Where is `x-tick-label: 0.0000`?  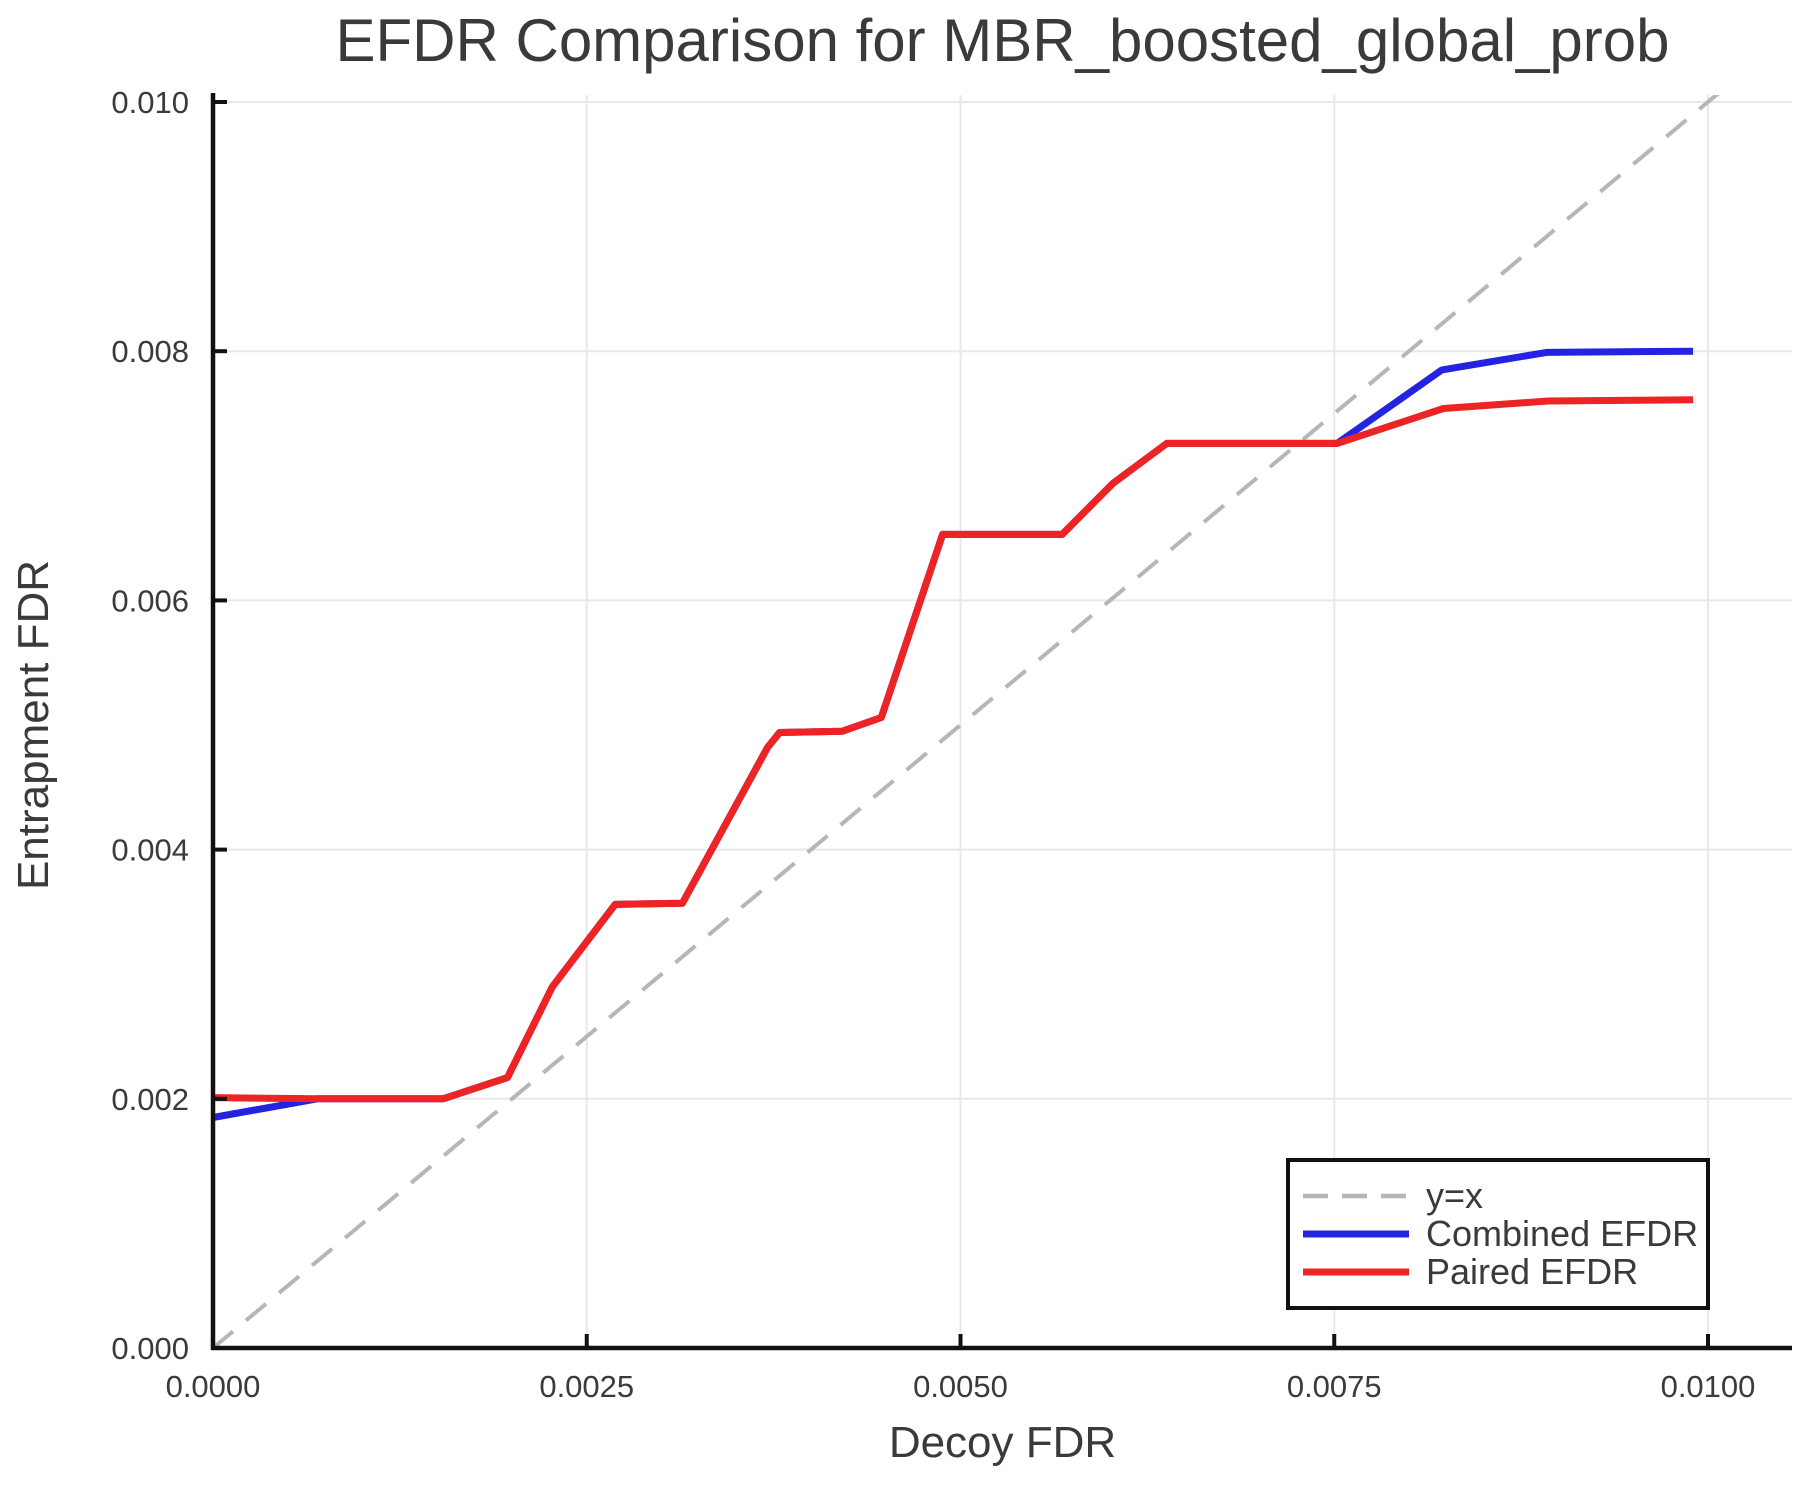 x-tick-label: 0.0000 is located at coordinates (213, 1386).